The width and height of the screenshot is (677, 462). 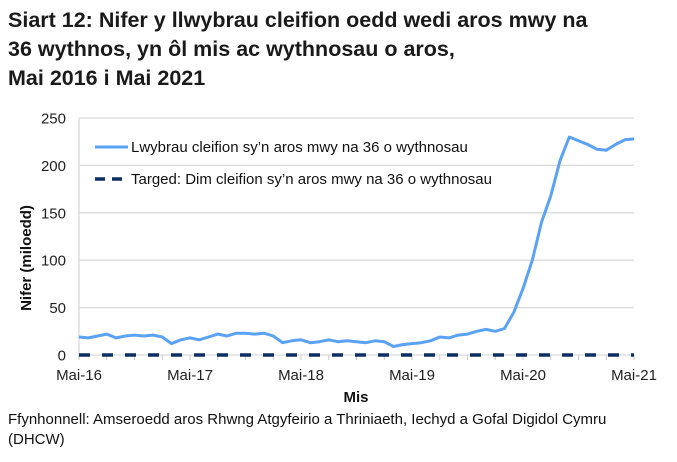 What do you see at coordinates (62, 356) in the screenshot?
I see `y-tick-label: 0` at bounding box center [62, 356].